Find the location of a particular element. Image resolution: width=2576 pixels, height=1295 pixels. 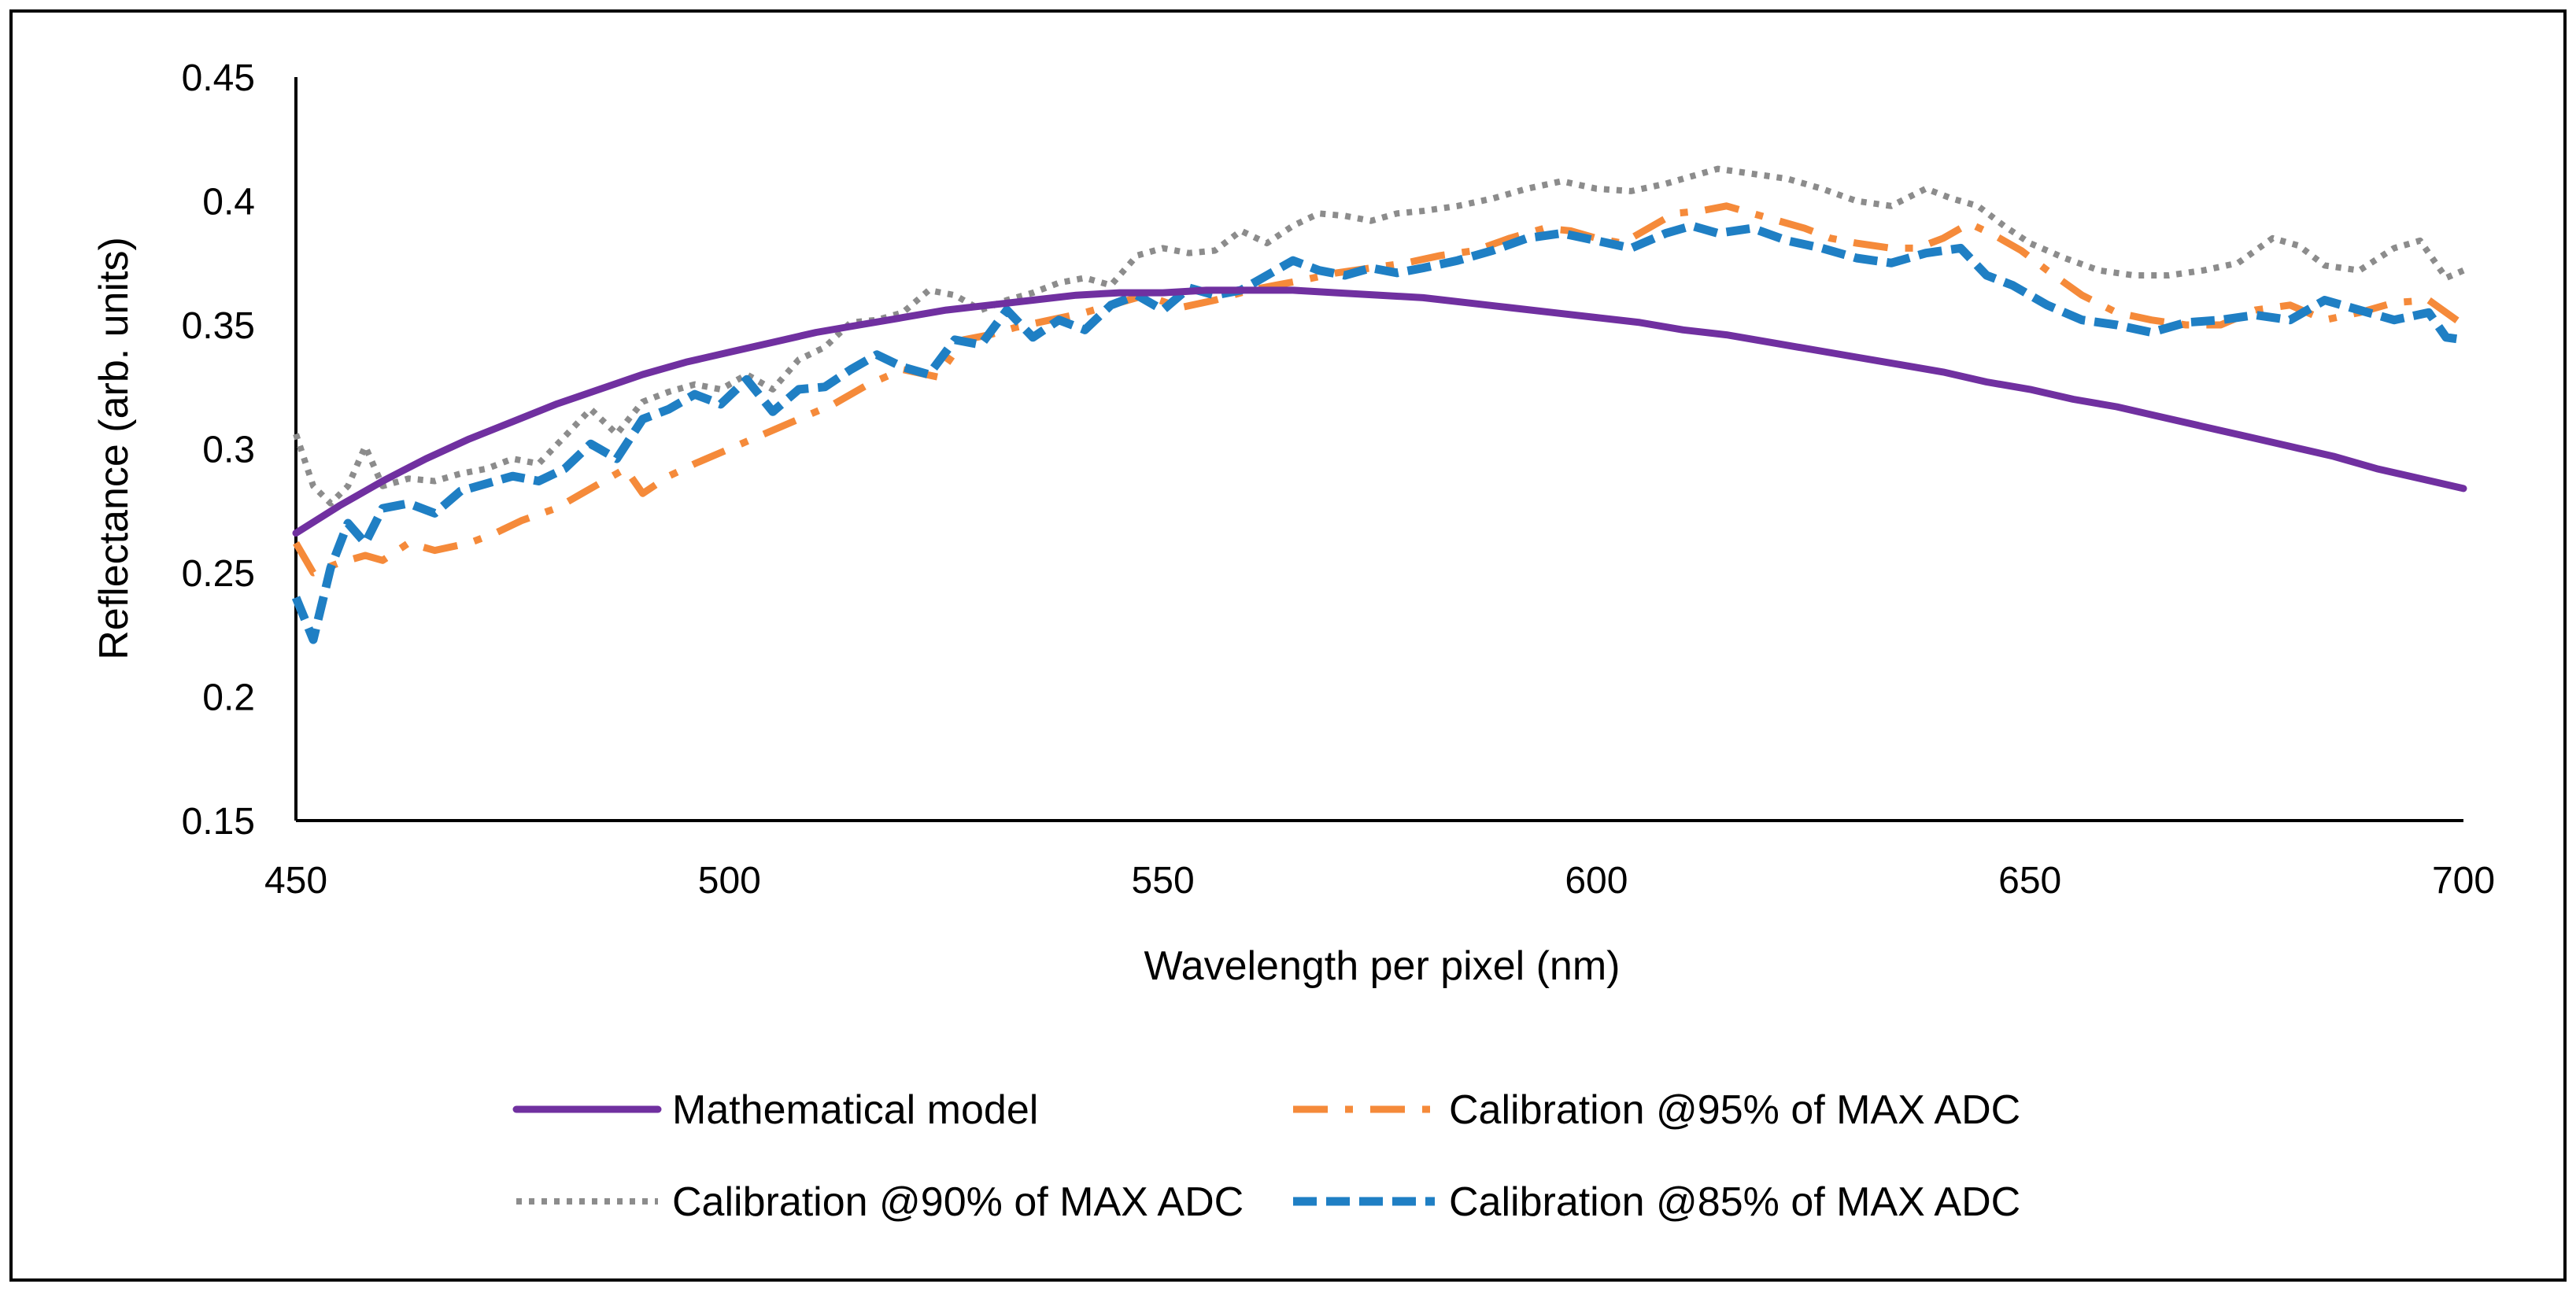

legend-item-calibration-90-of-max-adc: Calibration @90% of MAX ADC is located at coordinates (880, 1202).